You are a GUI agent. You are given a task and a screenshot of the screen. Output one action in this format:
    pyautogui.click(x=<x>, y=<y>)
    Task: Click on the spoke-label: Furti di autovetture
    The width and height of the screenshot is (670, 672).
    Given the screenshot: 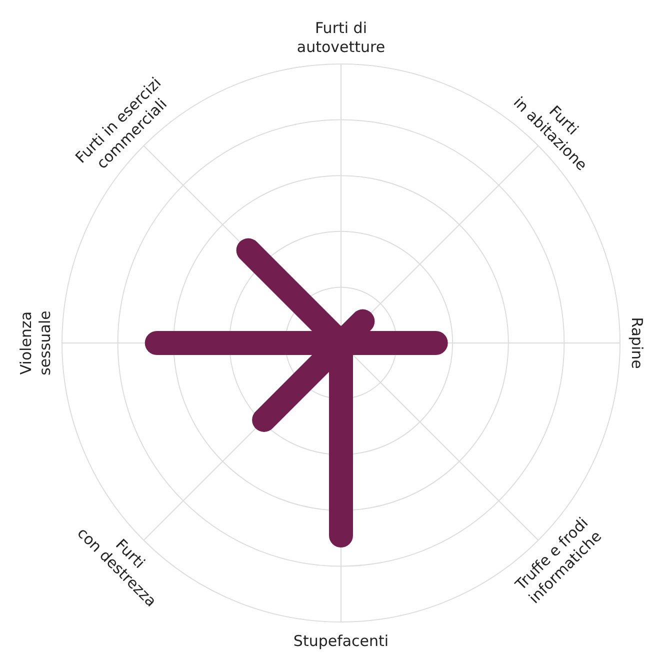 What is the action you would take?
    pyautogui.click(x=341, y=37)
    